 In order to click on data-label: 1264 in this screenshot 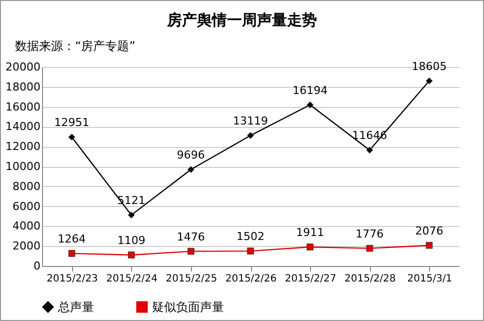, I will do `click(72, 239)`.